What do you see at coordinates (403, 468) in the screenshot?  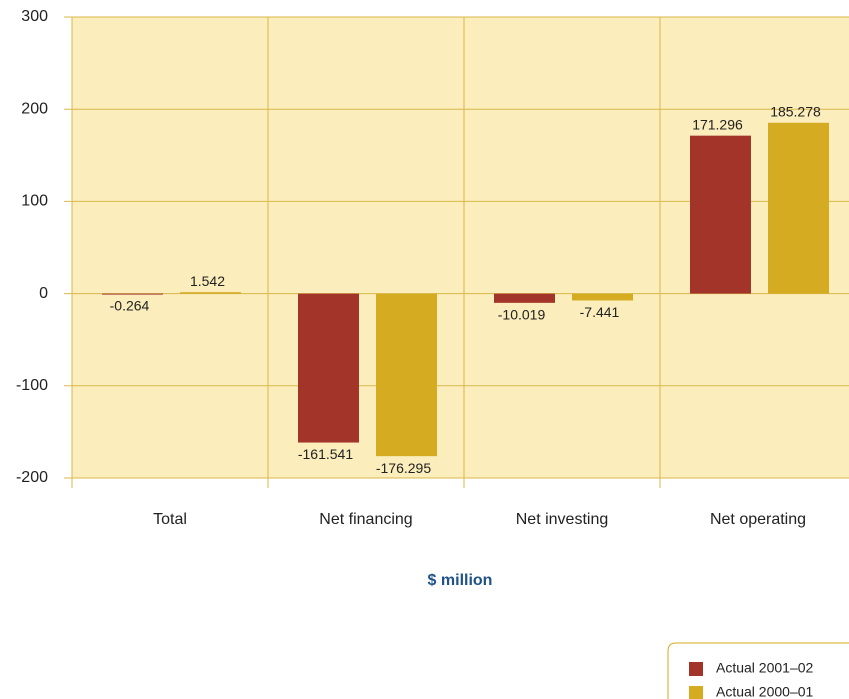 I see `value-label: -176.295` at bounding box center [403, 468].